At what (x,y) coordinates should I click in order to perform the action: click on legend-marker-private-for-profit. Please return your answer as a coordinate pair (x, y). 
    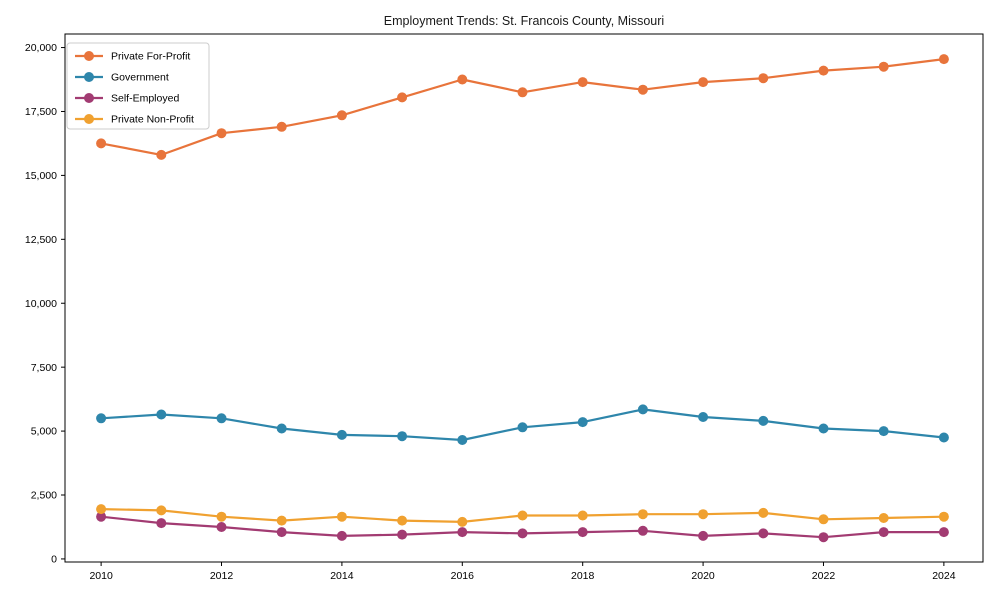
    Looking at the image, I should click on (89, 56).